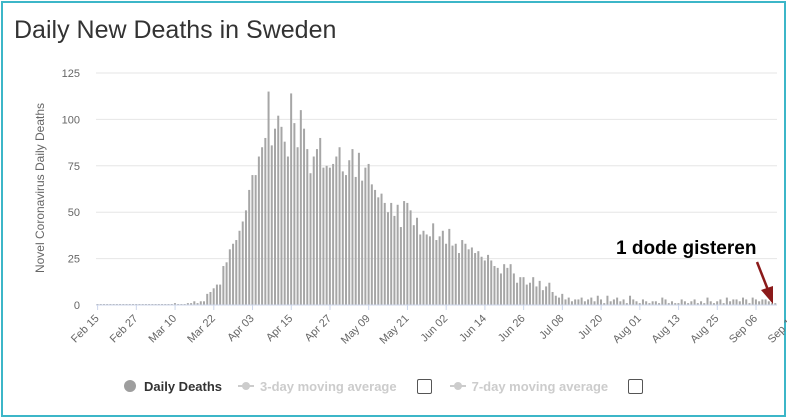 This screenshot has height=418, width=787. I want to click on toggle-3day-checkbox, so click(424, 386).